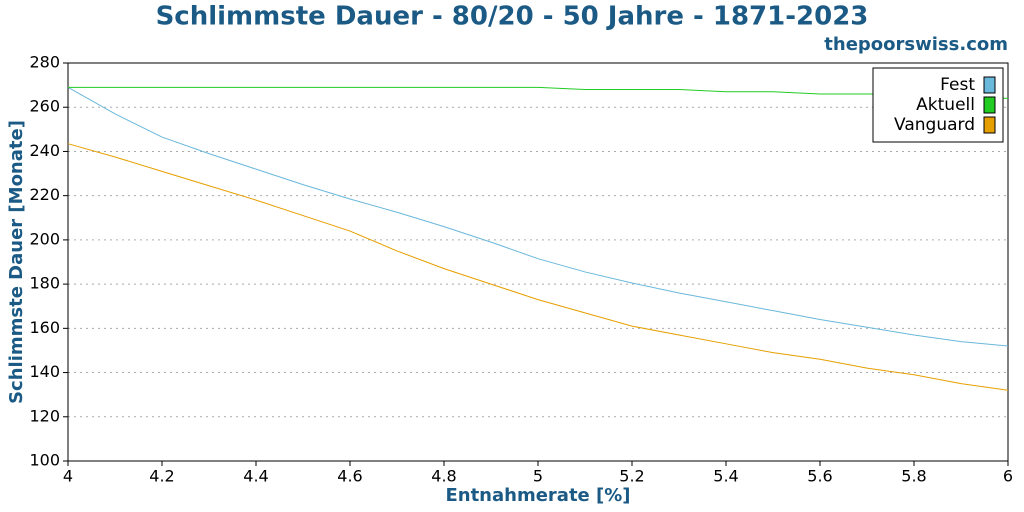 The image size is (1024, 512). What do you see at coordinates (945, 105) in the screenshot?
I see `legend-label: Aktuell` at bounding box center [945, 105].